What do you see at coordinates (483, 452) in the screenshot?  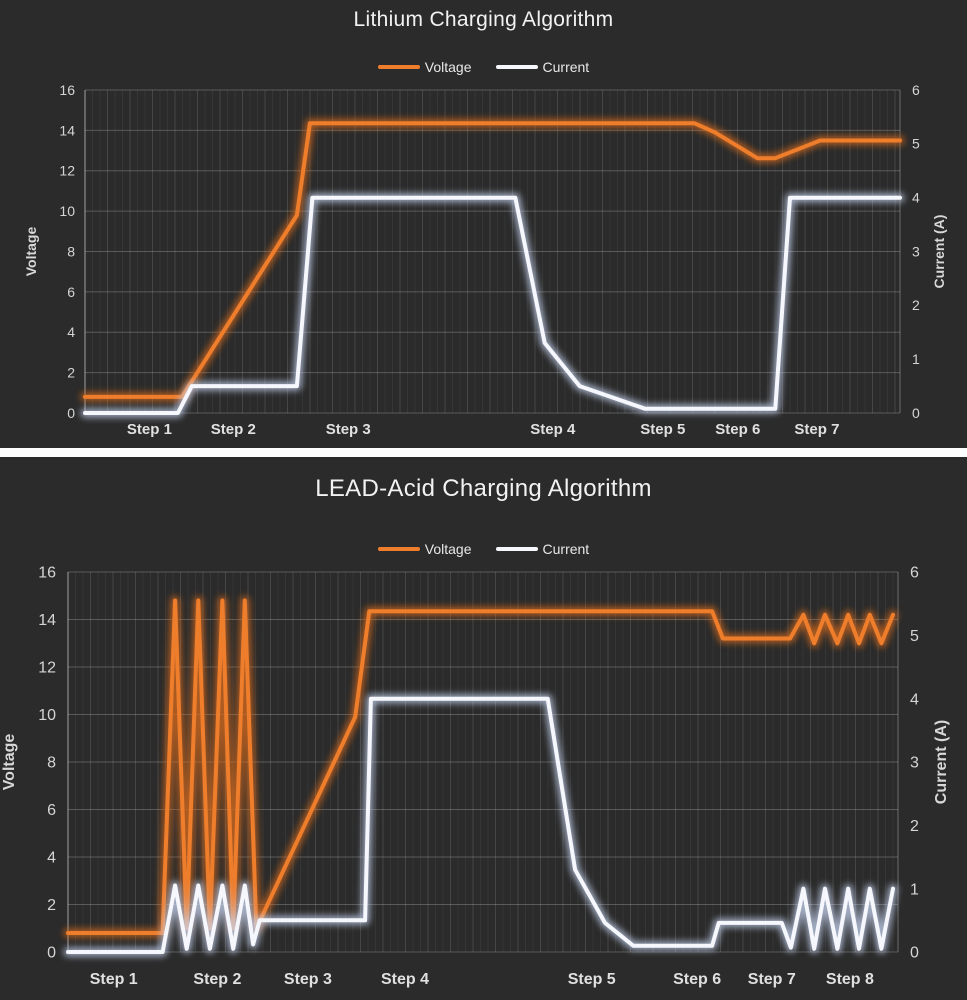 I see `chart-divider` at bounding box center [483, 452].